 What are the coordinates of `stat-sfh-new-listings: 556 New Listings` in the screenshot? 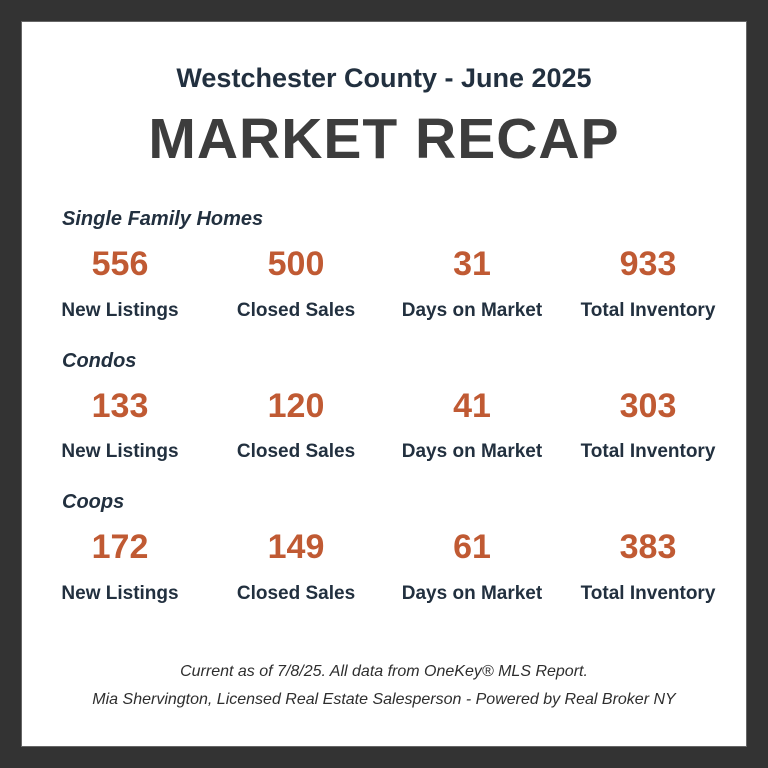 It's located at (120, 283).